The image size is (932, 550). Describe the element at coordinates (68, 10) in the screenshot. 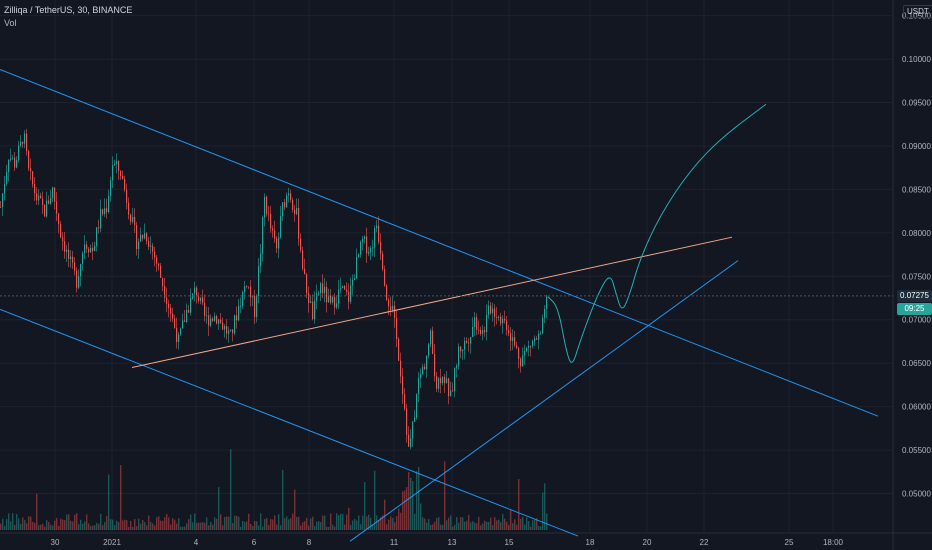

I see `symbol-title: Zilliqa / TetherUS, 30, BINANCE` at that location.